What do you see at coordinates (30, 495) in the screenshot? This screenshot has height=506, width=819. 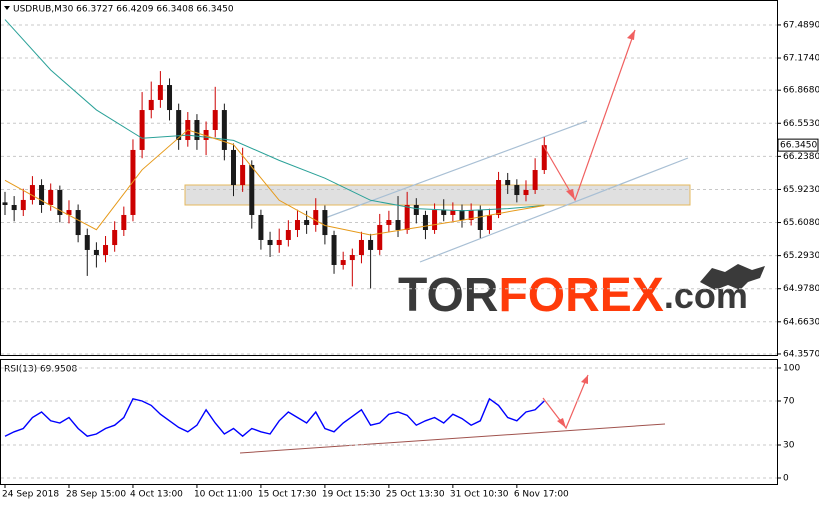 I see `x-tick-label: 24 Sep 2018` at bounding box center [30, 495].